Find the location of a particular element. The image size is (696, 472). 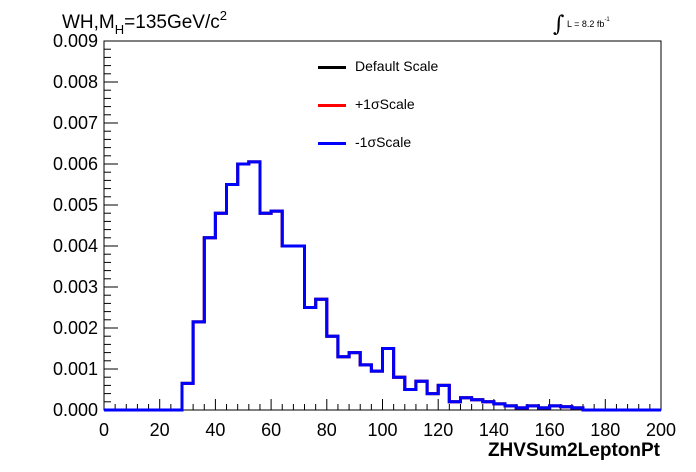

title-subscript: H is located at coordinates (119, 29).